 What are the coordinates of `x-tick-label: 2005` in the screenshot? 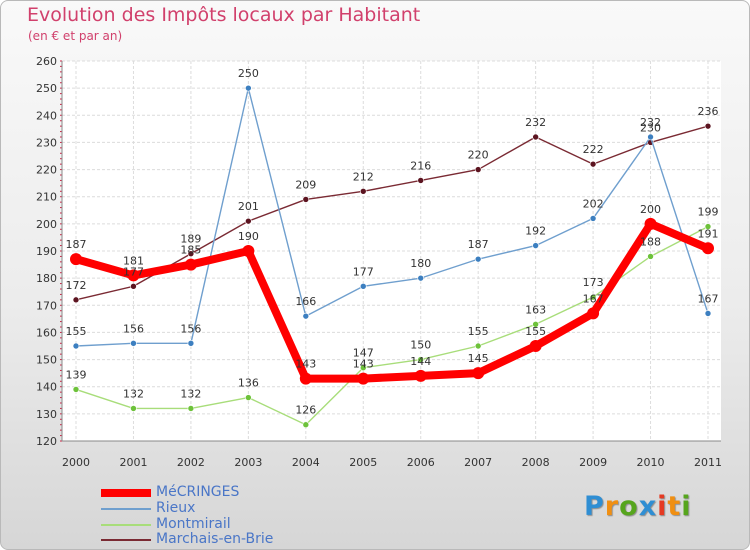 It's located at (363, 462).